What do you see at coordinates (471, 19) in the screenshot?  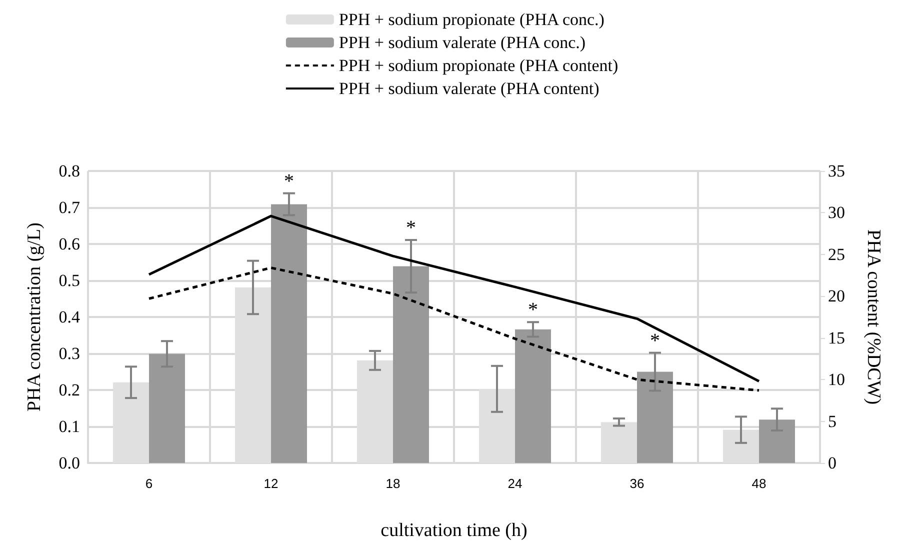 I see `legend-label: PPH + sodium propionate (PHA conc.)` at bounding box center [471, 19].